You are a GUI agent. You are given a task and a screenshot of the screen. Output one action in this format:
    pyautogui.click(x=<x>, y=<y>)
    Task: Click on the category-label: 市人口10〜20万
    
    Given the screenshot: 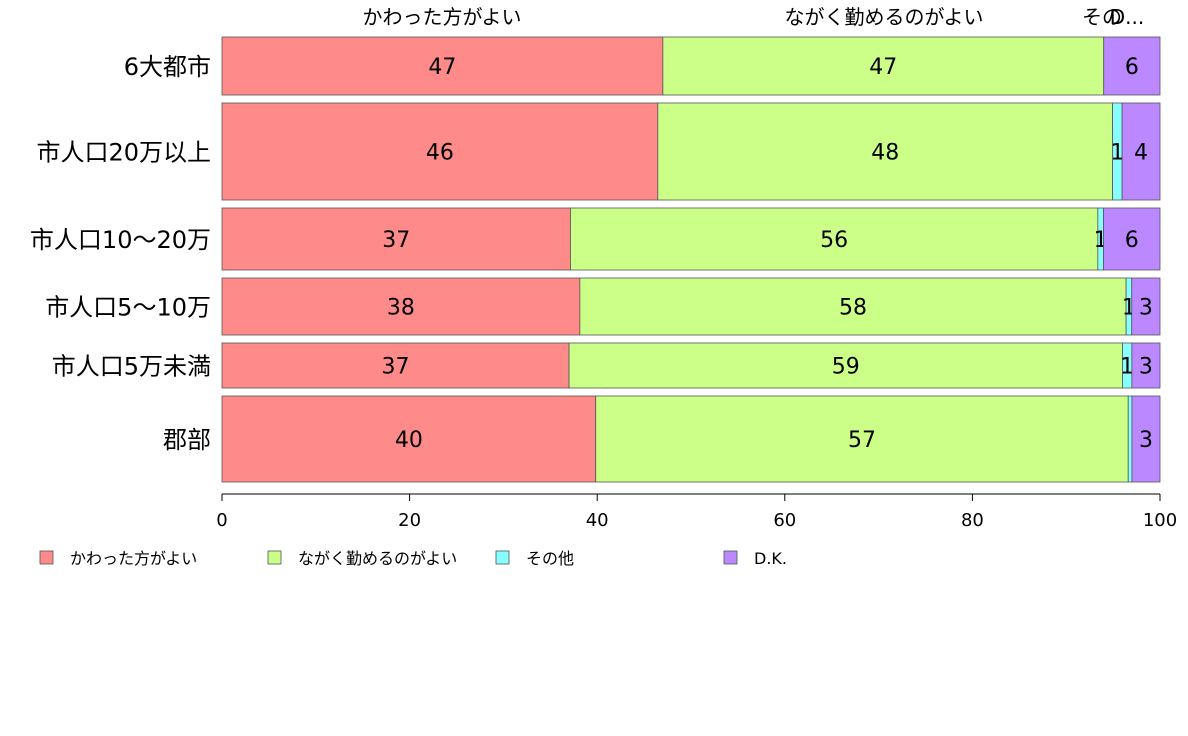 What is the action you would take?
    pyautogui.click(x=120, y=240)
    